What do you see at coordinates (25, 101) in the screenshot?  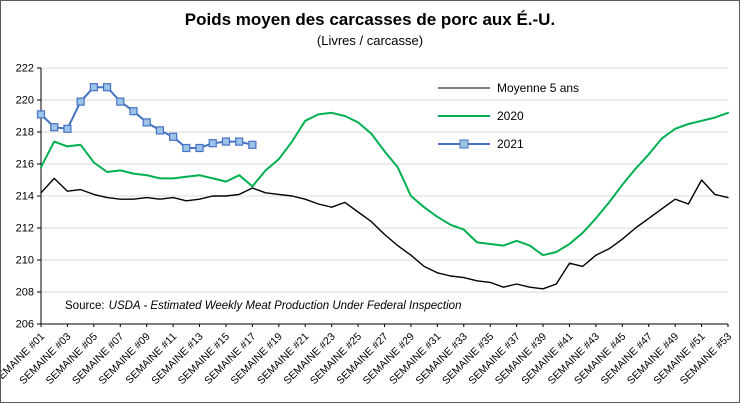 I see `y-axis-label: 220` at bounding box center [25, 101].